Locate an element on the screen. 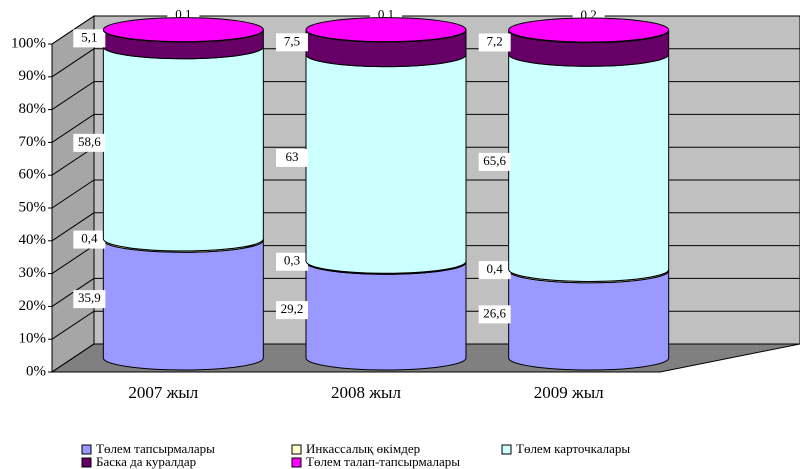 This screenshot has width=800, height=469. value-label: 5,1 is located at coordinates (89, 36).